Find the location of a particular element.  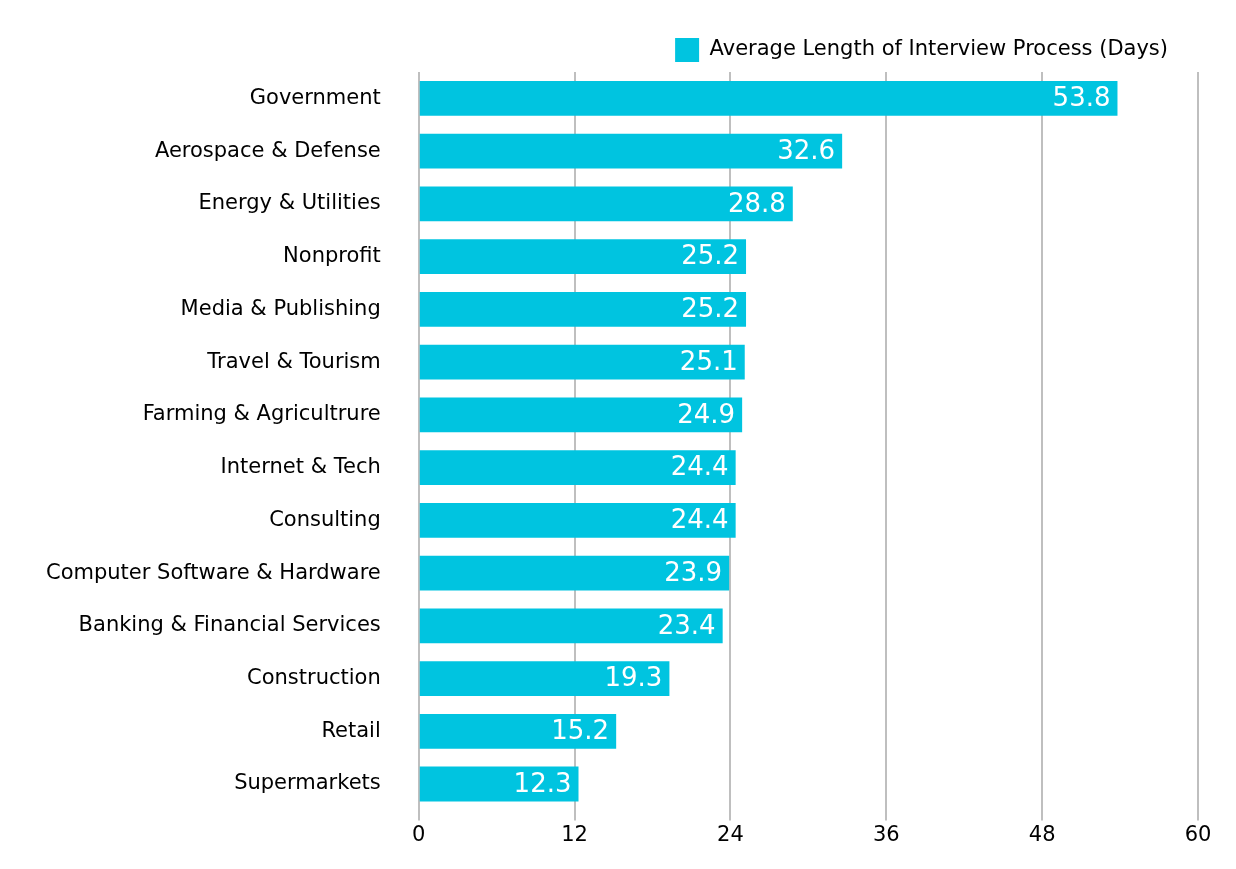

y-tick-label: Internet & Tech is located at coordinates (300, 466).